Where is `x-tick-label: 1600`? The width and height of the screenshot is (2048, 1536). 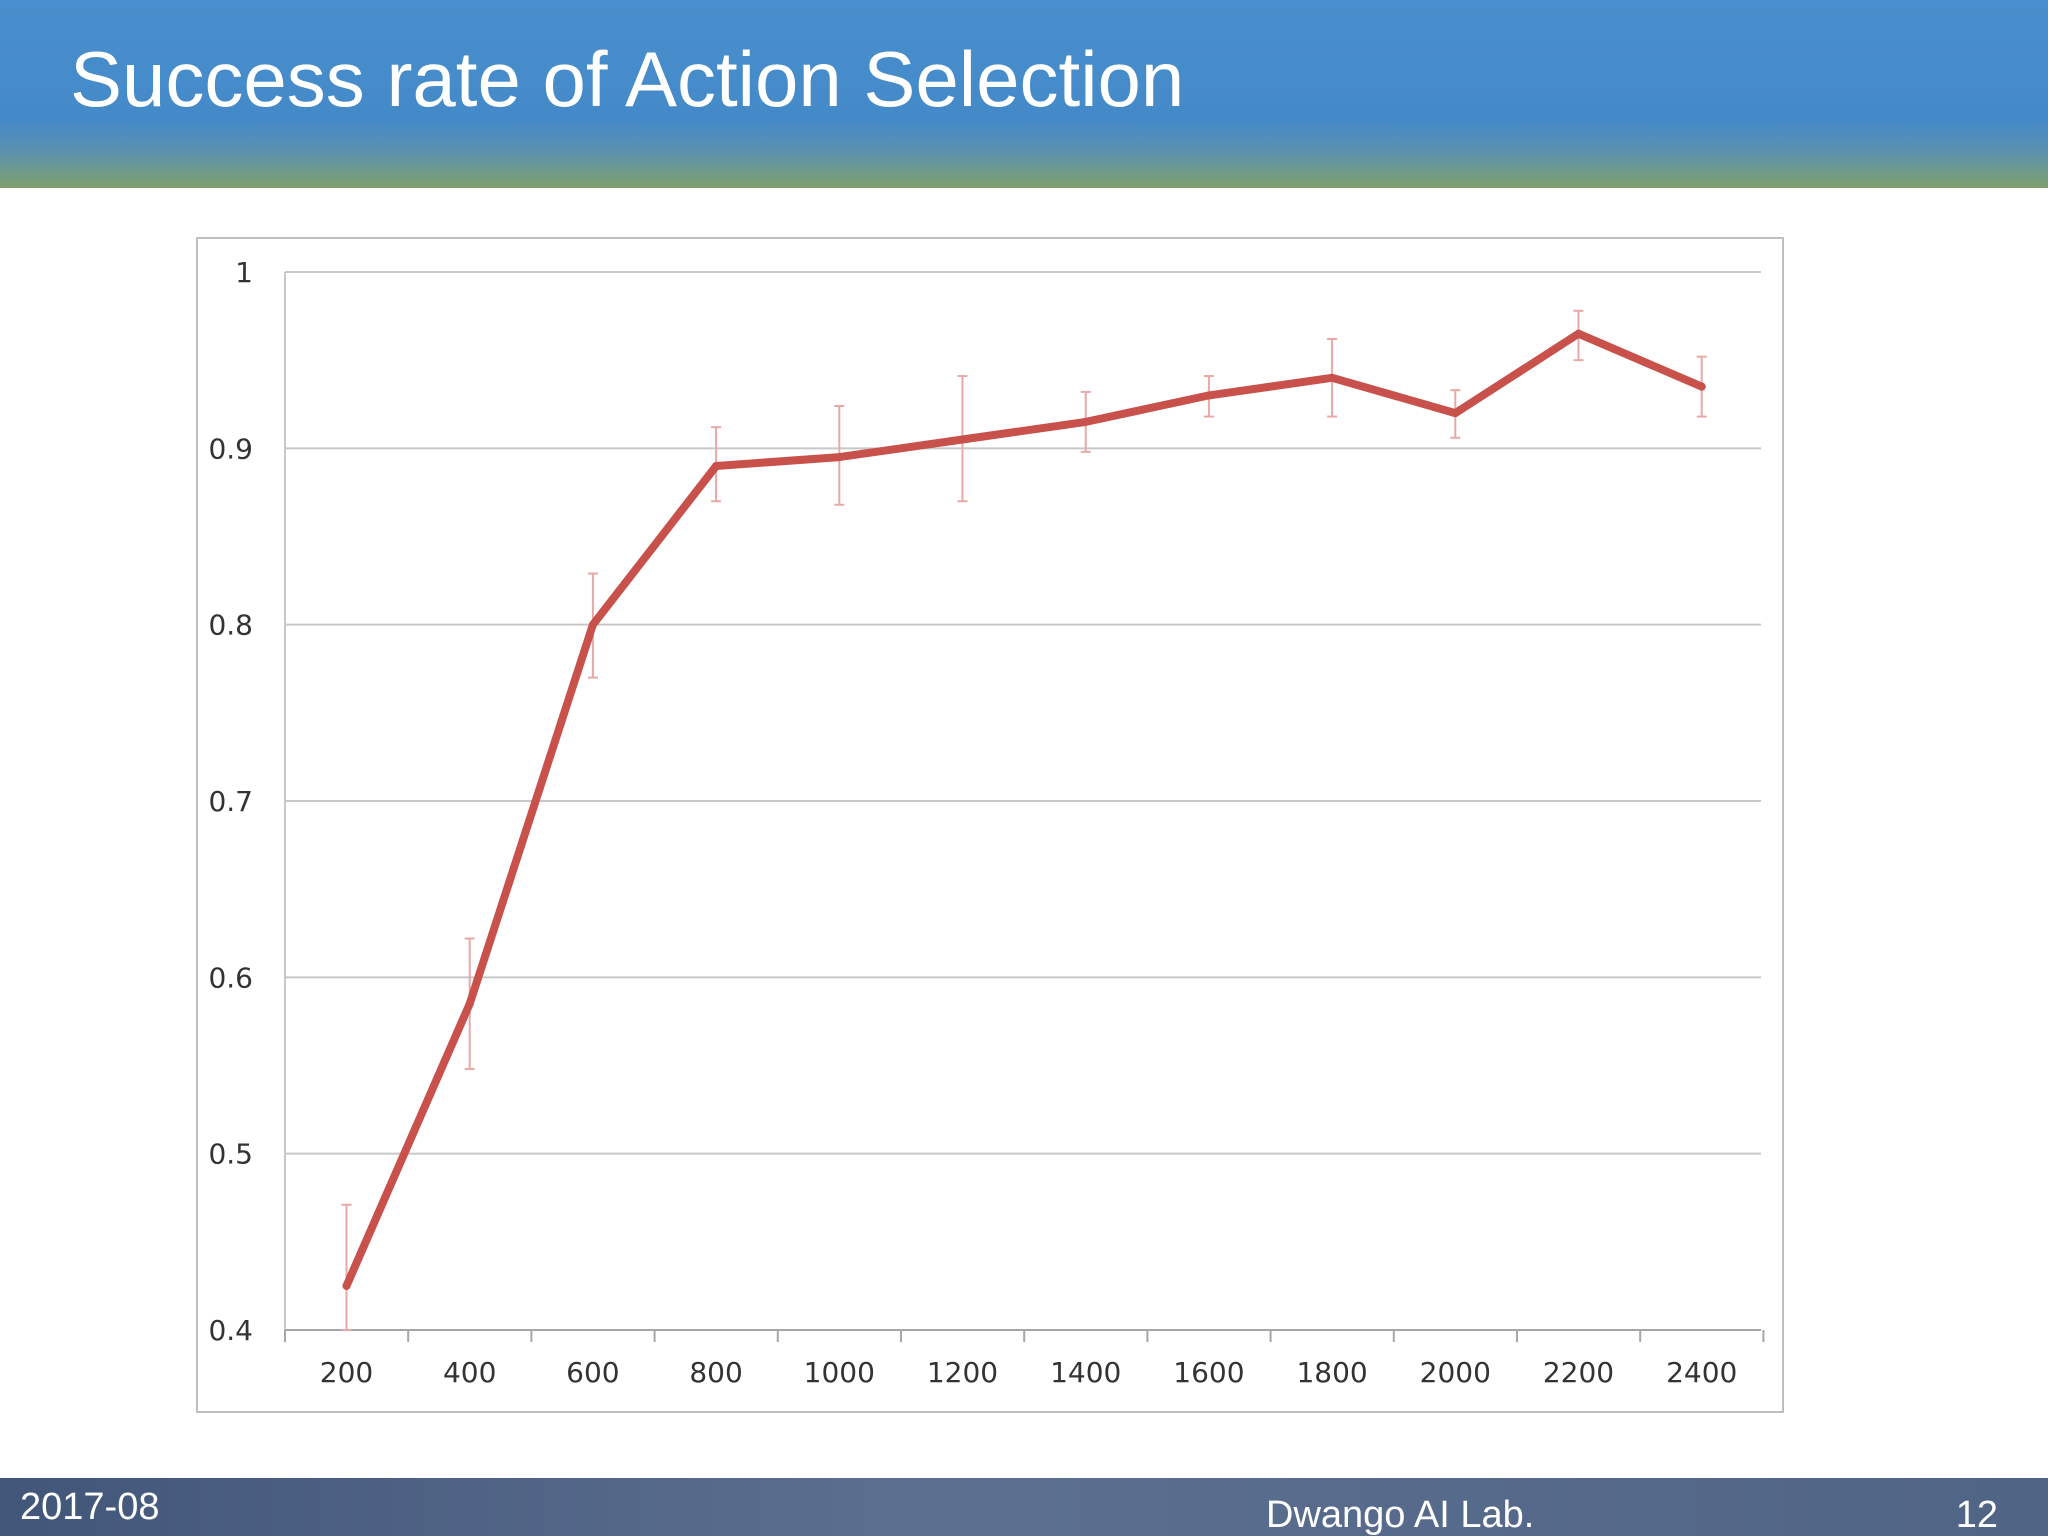
x-tick-label: 1600 is located at coordinates (1208, 1372).